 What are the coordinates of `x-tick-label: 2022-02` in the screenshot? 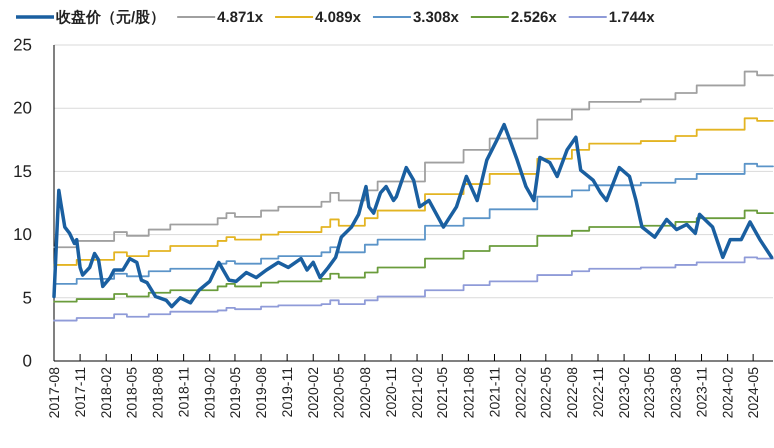 It's located at (520, 392).